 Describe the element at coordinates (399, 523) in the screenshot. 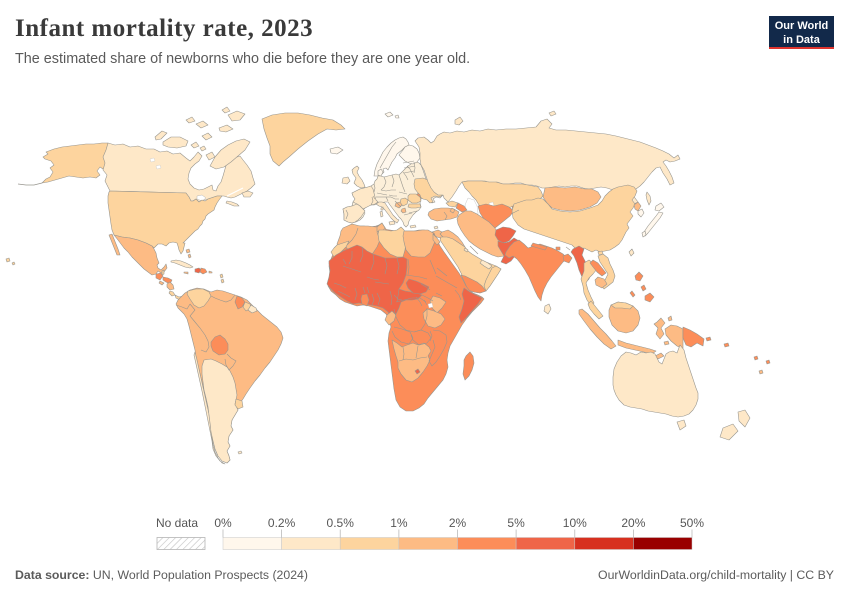

I see `svg-text: 1%` at that location.